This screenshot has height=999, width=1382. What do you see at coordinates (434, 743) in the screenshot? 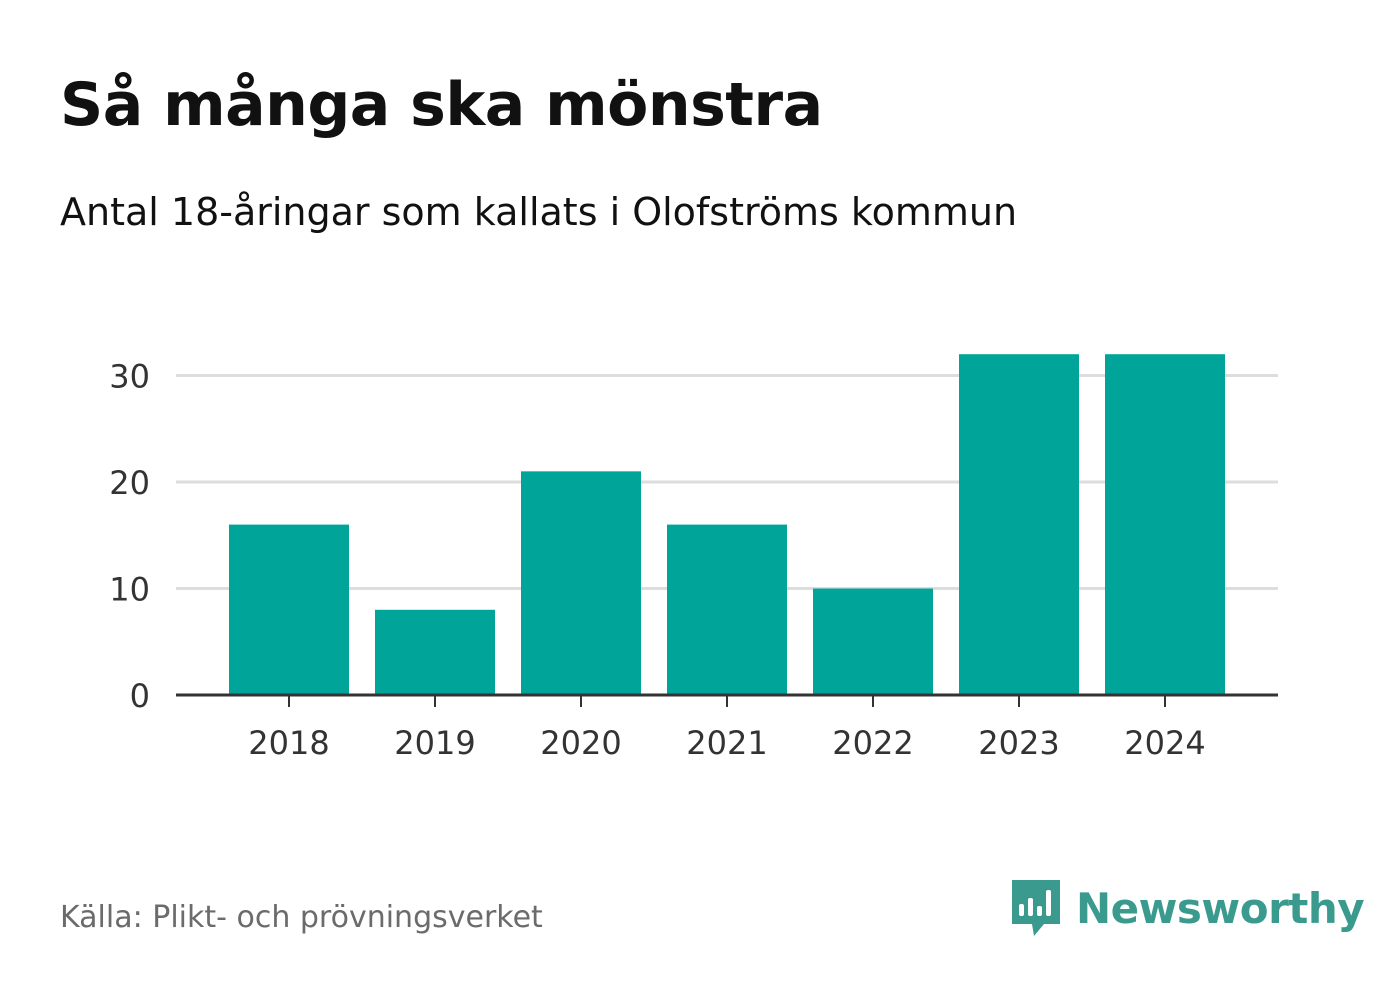
I see `x-tick-label: 2019` at bounding box center [434, 743].